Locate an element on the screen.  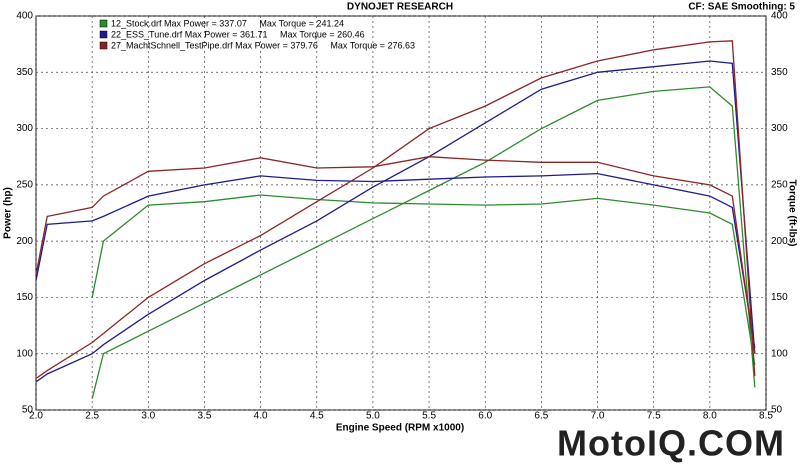
x-tick-label: 5.0 is located at coordinates (373, 416).